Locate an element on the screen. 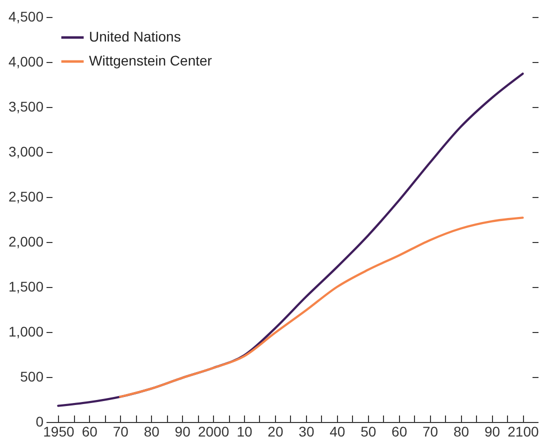  x-tick-label: 20 is located at coordinates (276, 432).